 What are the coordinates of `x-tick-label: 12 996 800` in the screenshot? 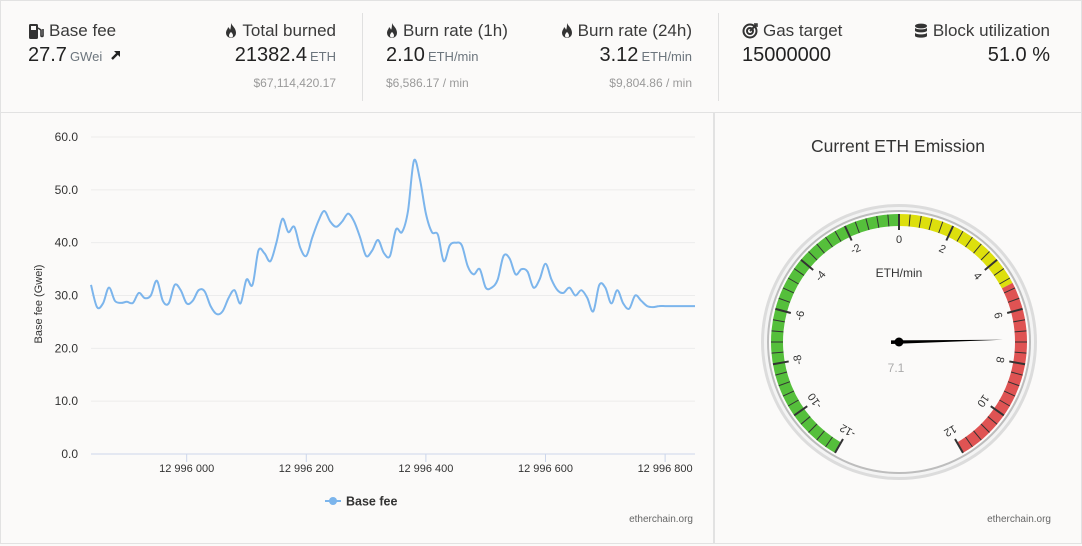 It's located at (665, 469).